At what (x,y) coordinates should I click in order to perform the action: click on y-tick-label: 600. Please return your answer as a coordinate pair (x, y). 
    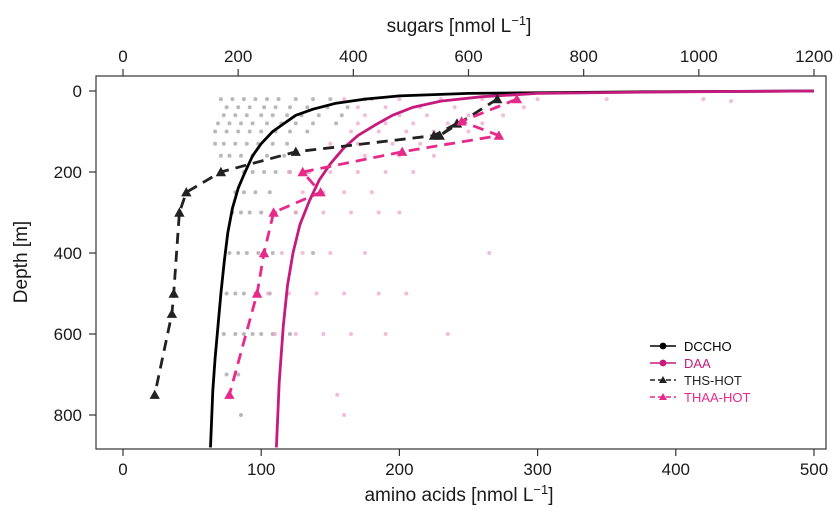
    Looking at the image, I should click on (68, 334).